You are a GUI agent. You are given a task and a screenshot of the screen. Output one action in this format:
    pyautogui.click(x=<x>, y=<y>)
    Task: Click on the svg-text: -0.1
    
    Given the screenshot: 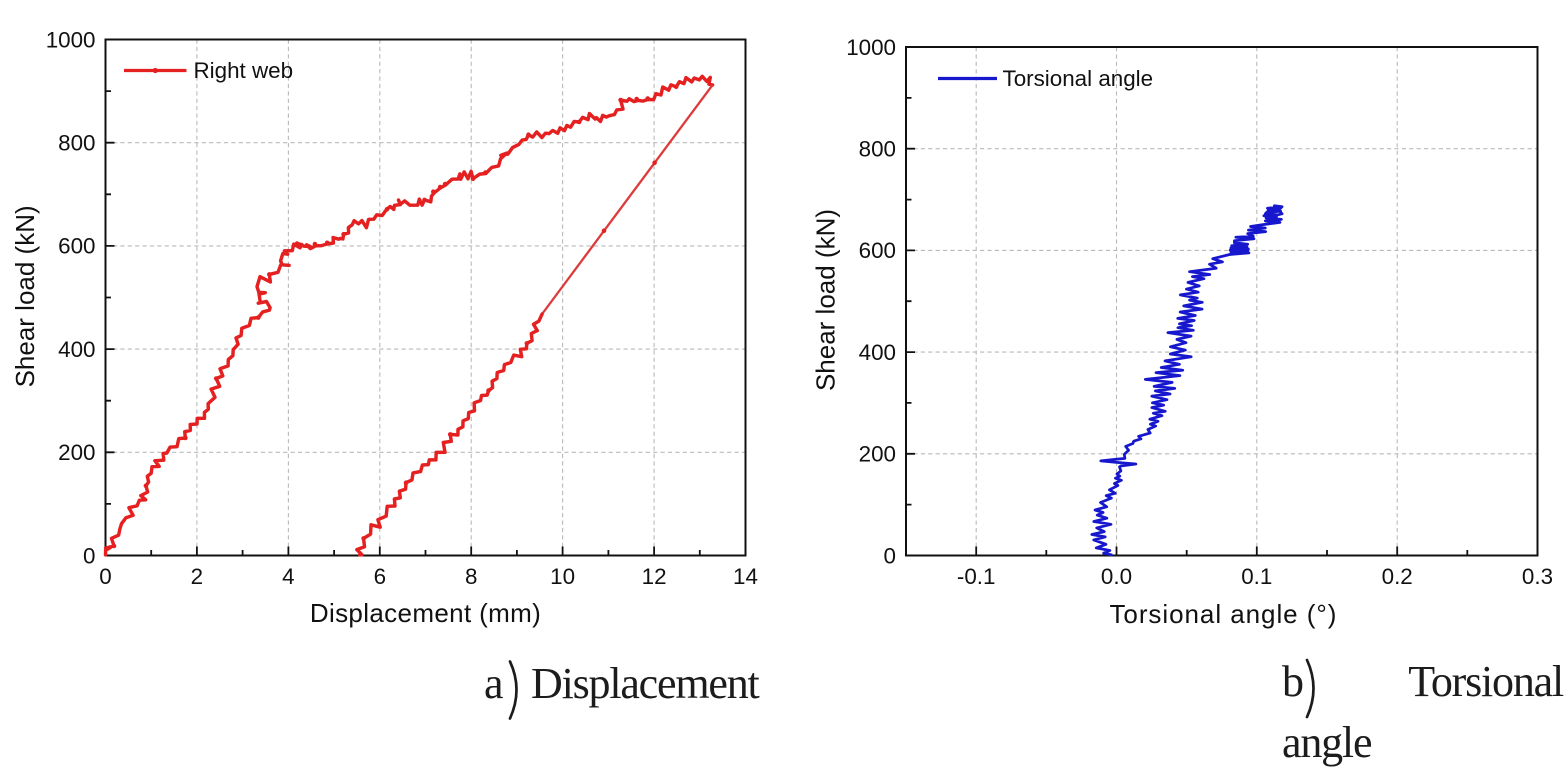 What is the action you would take?
    pyautogui.click(x=976, y=576)
    